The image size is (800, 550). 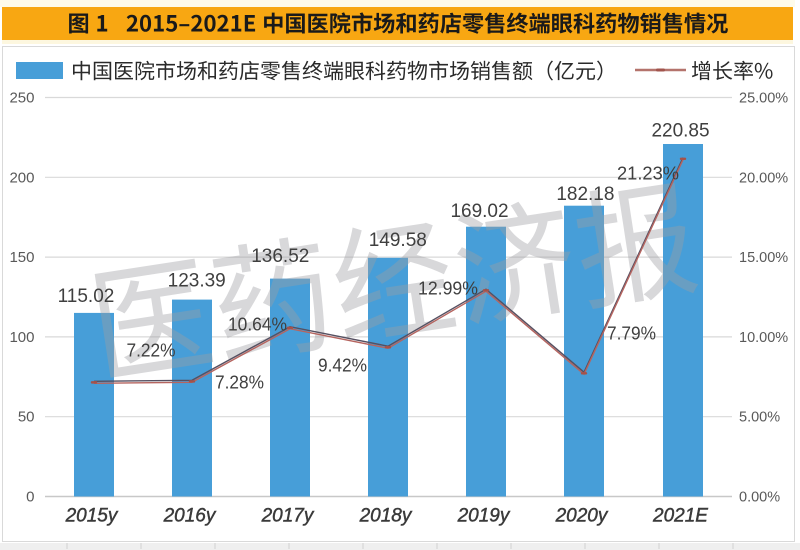 I want to click on svg-text: 169.02, so click(x=479, y=211).